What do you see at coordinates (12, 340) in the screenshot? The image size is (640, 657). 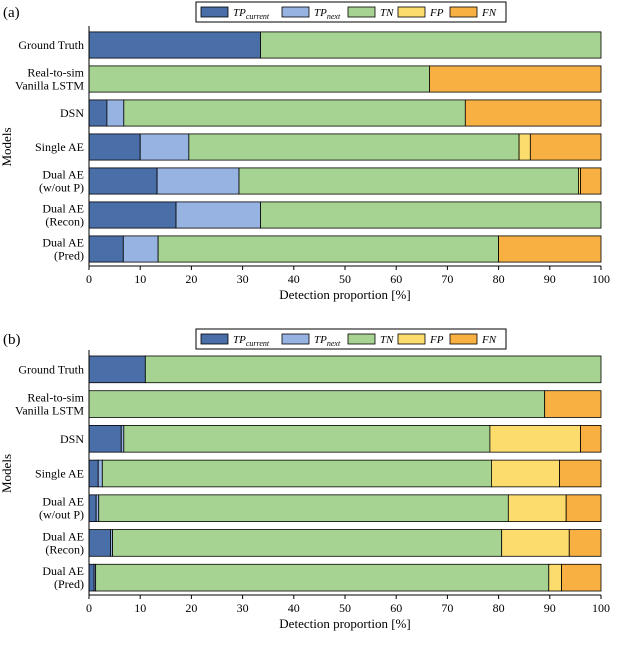 I see `panel-label: (b)` at bounding box center [12, 340].